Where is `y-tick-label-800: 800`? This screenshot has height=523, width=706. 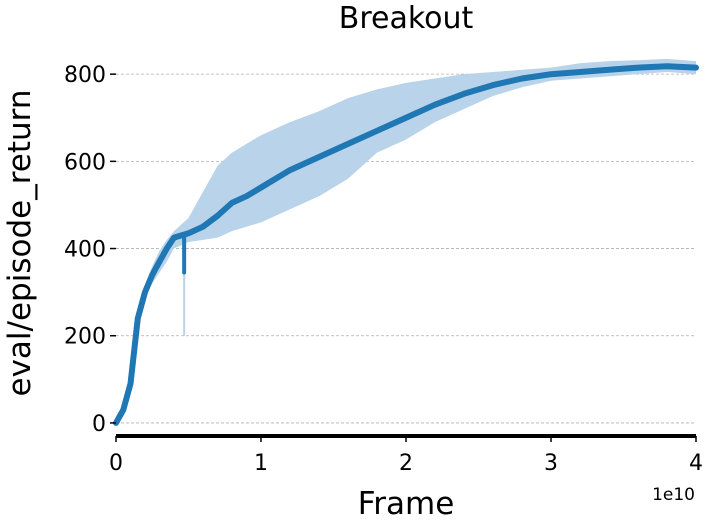
y-tick-label-800: 800 is located at coordinates (85, 75).